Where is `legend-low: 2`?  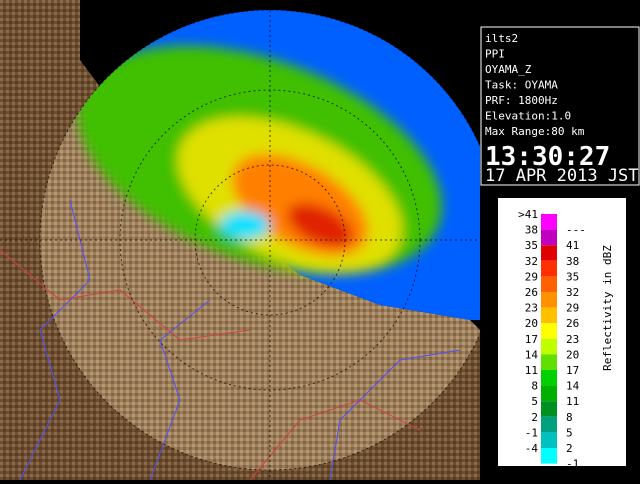 legend-low: 2 is located at coordinates (534, 417).